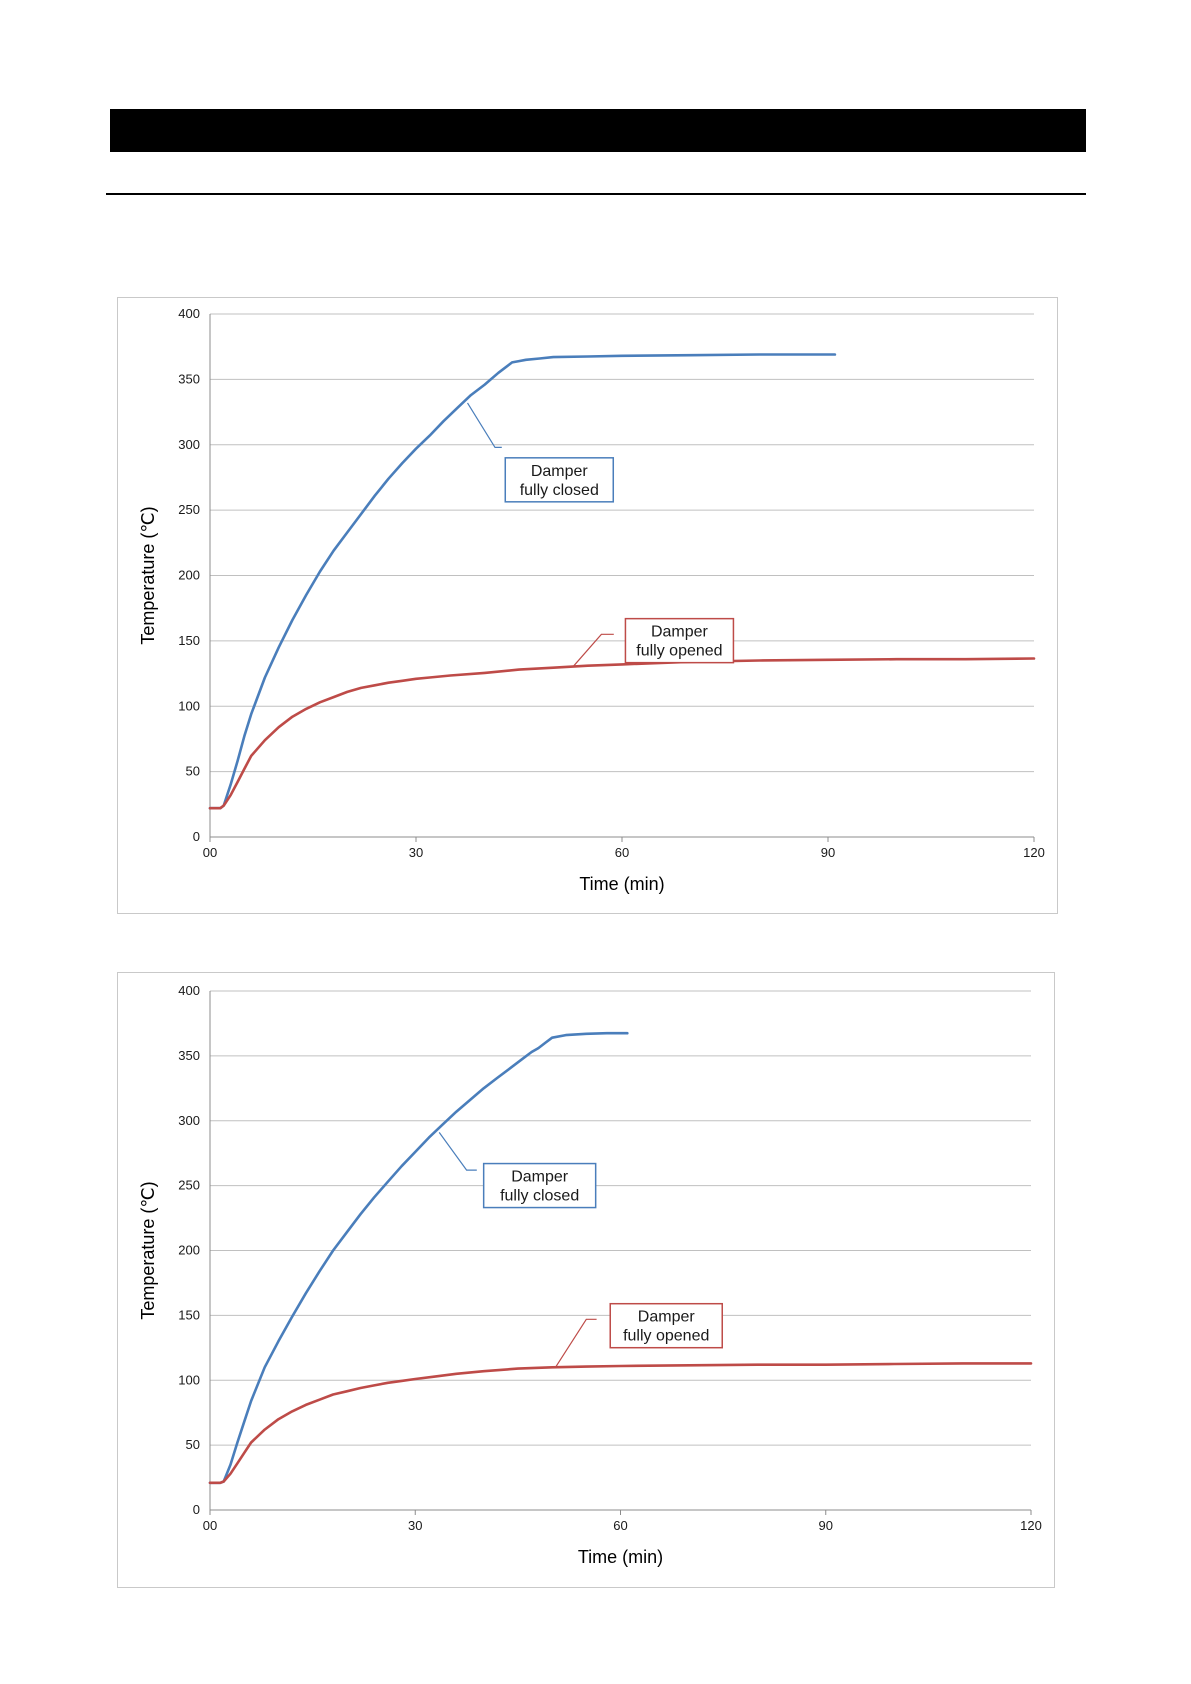  Describe the element at coordinates (598, 130) in the screenshot. I see `section-header-bar` at that location.